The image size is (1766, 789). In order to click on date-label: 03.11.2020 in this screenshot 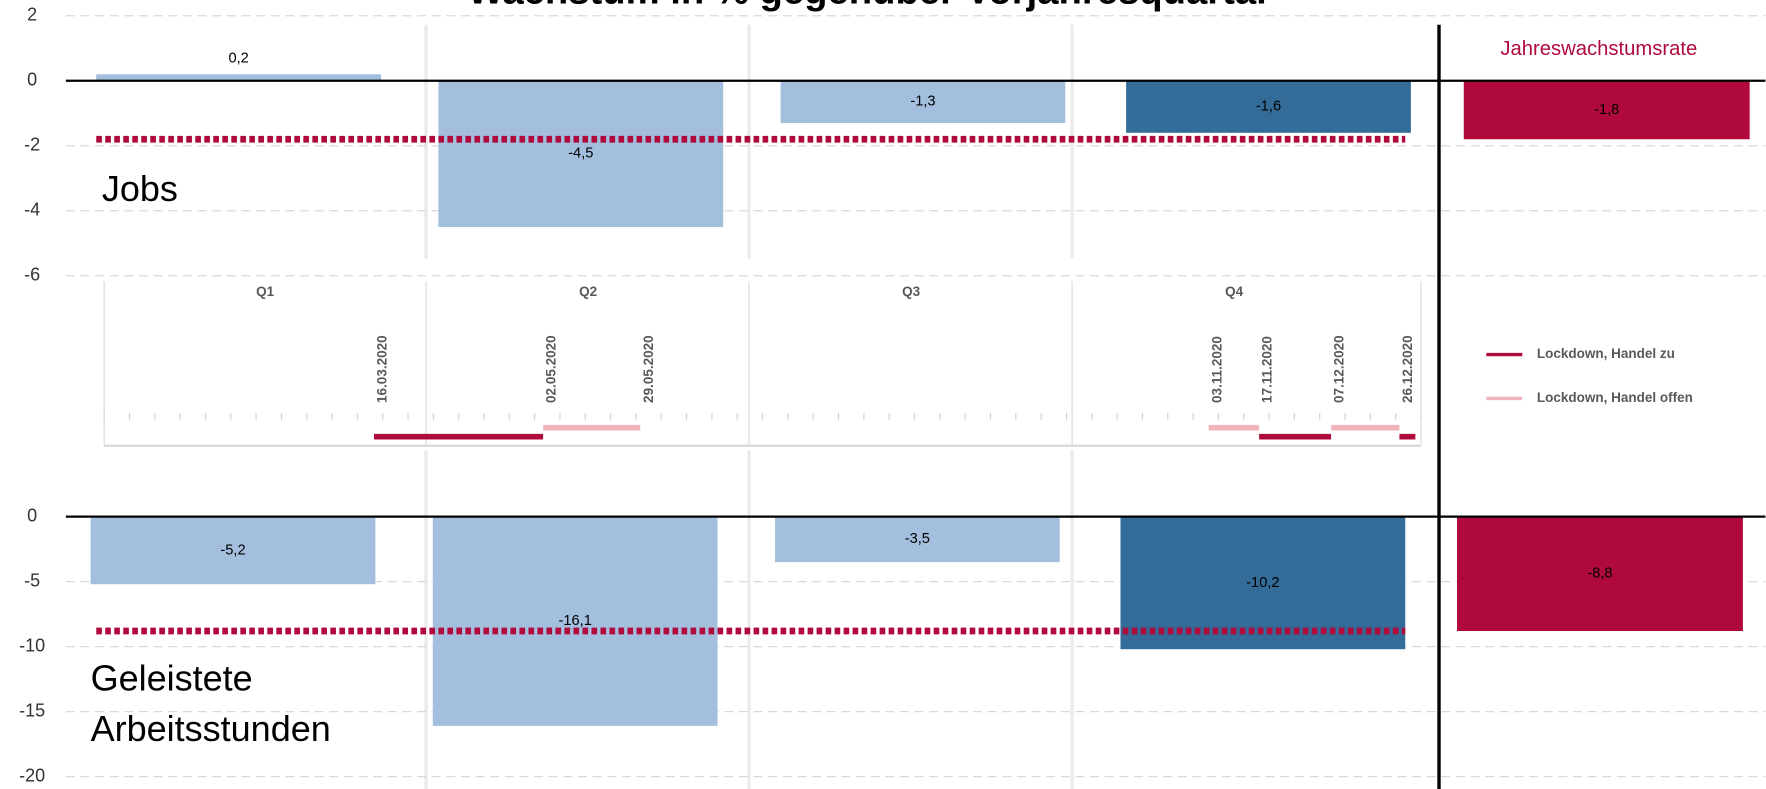, I will do `click(1216, 369)`.